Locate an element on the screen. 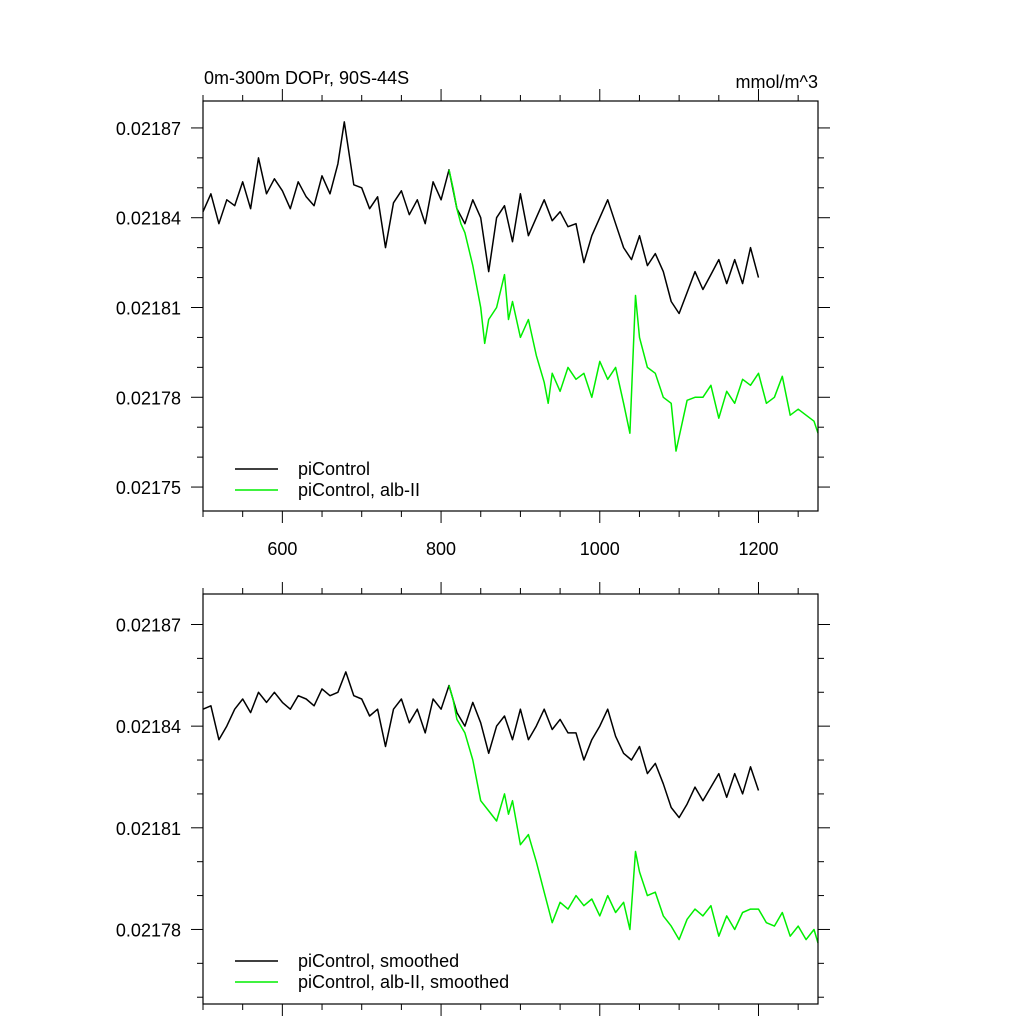 The height and width of the screenshot is (1024, 1024). top-y-tick-label: 0.02184 is located at coordinates (148, 219).